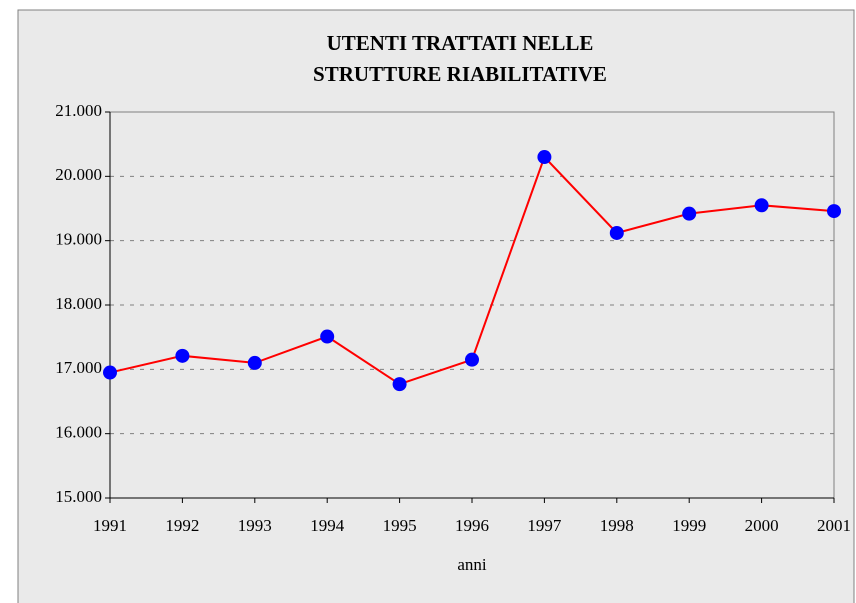 Image resolution: width=856 pixels, height=603 pixels. I want to click on y-tick-label: 19.000, so click(78, 239).